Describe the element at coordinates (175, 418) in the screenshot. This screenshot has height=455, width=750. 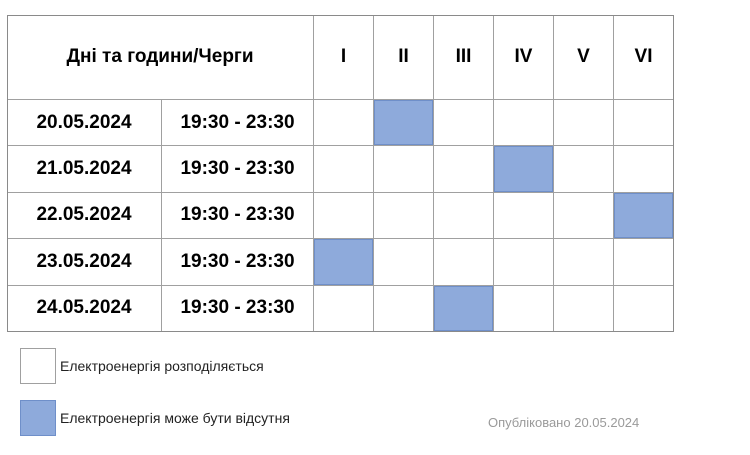
I see `legend-label: Електроенергія може бути відсутня` at that location.